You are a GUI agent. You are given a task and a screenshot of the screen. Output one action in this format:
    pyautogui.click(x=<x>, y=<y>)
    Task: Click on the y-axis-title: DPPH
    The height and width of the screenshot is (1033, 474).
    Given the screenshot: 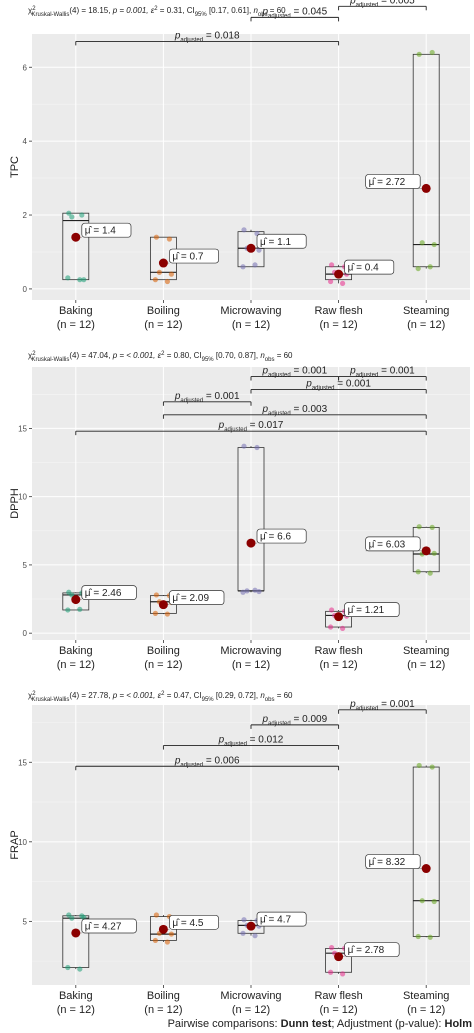 What is the action you would take?
    pyautogui.click(x=15, y=503)
    